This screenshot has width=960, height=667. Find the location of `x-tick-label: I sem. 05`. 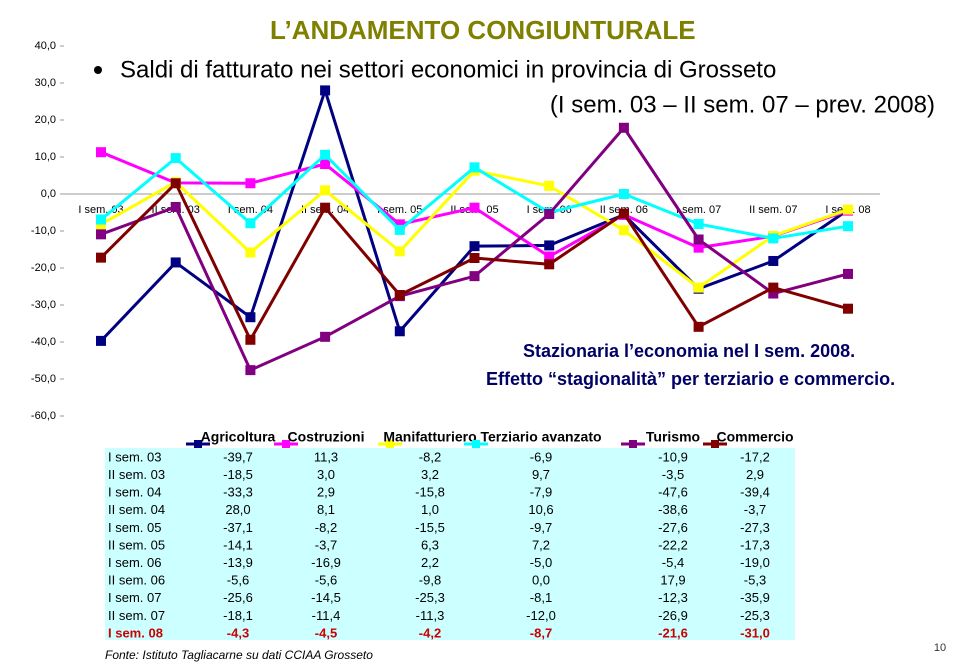

x-tick-label: I sem. 05 is located at coordinates (399, 210).